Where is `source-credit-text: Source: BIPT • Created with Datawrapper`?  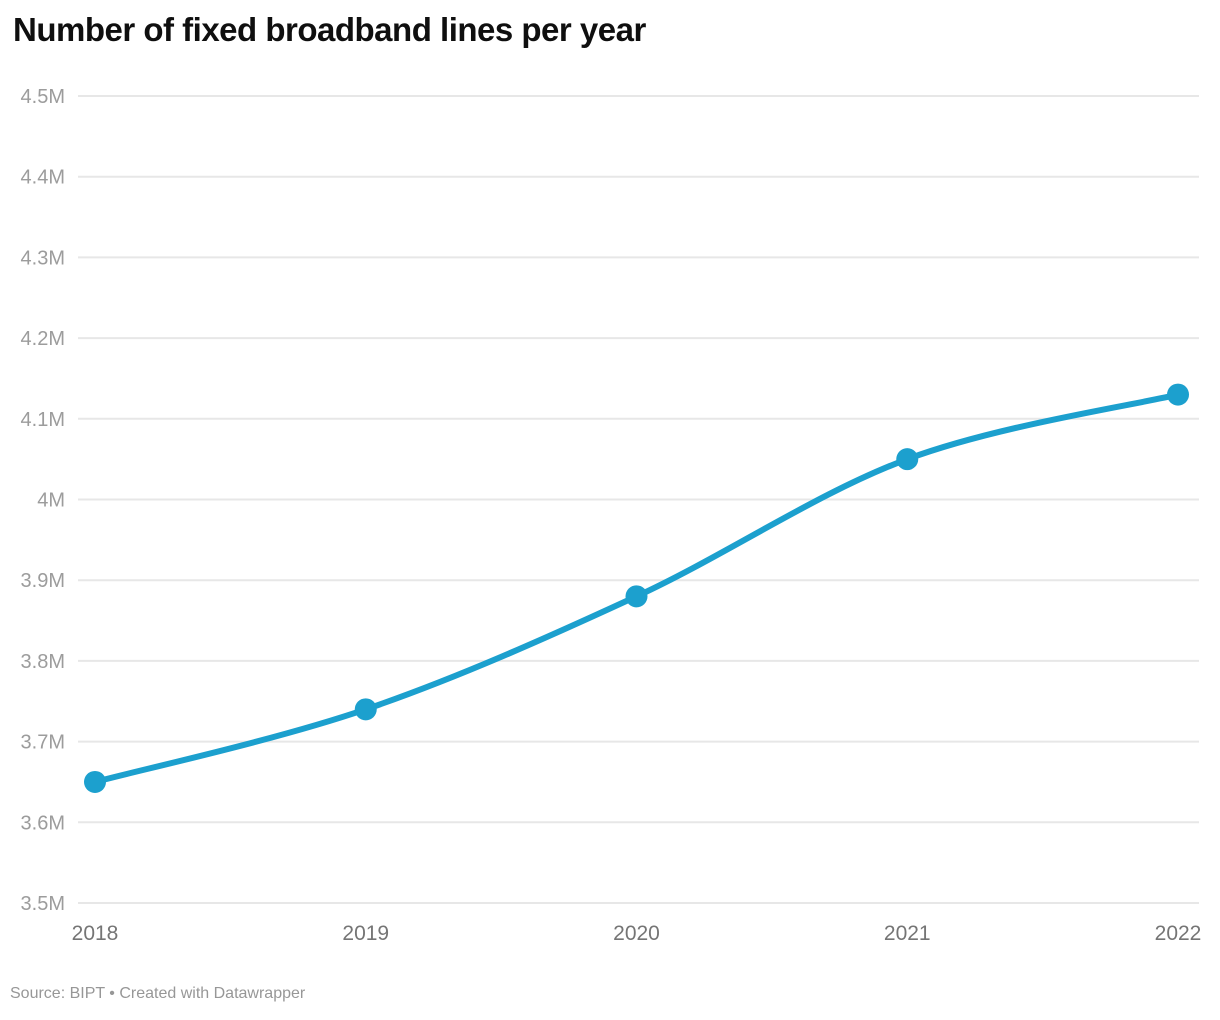 source-credit-text: Source: BIPT • Created with Datawrapper is located at coordinates (158, 993).